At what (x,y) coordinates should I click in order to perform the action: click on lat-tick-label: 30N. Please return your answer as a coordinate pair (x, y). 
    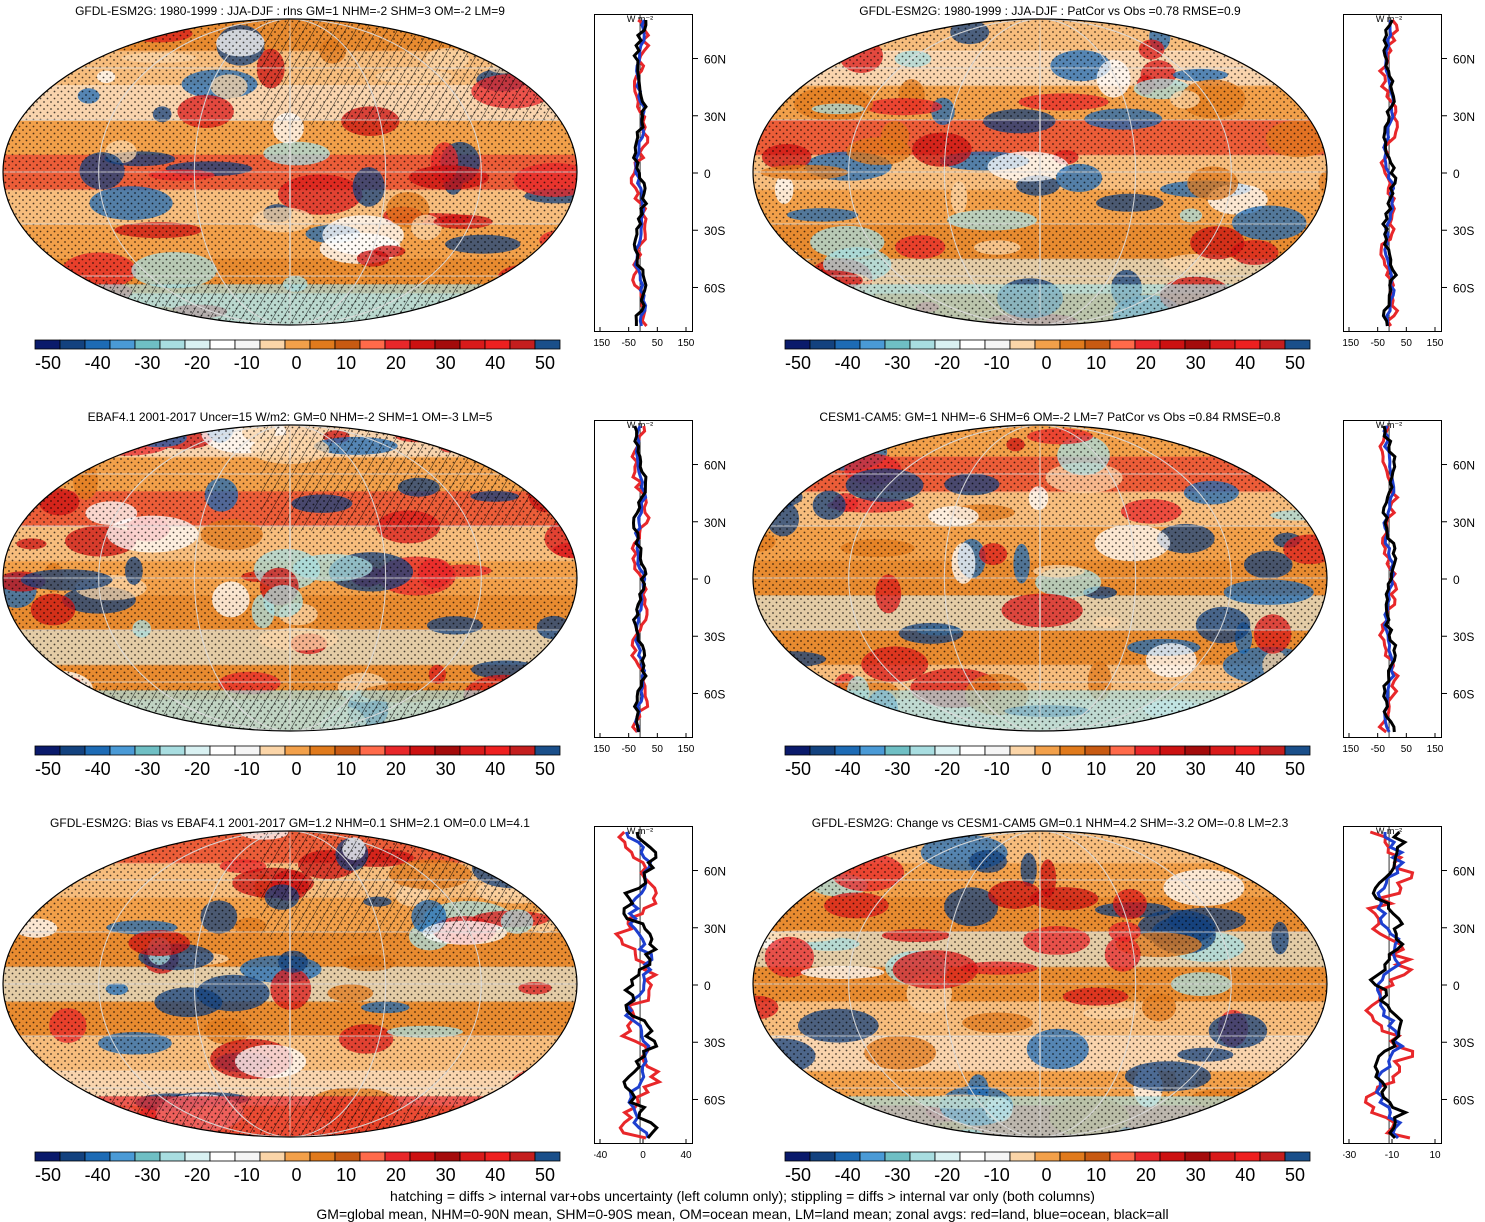
    Looking at the image, I should click on (1464, 929).